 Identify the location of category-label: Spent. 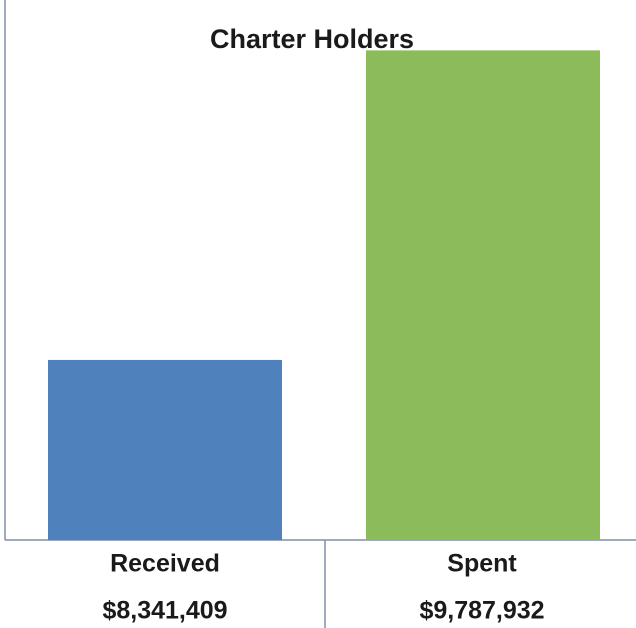
(482, 564).